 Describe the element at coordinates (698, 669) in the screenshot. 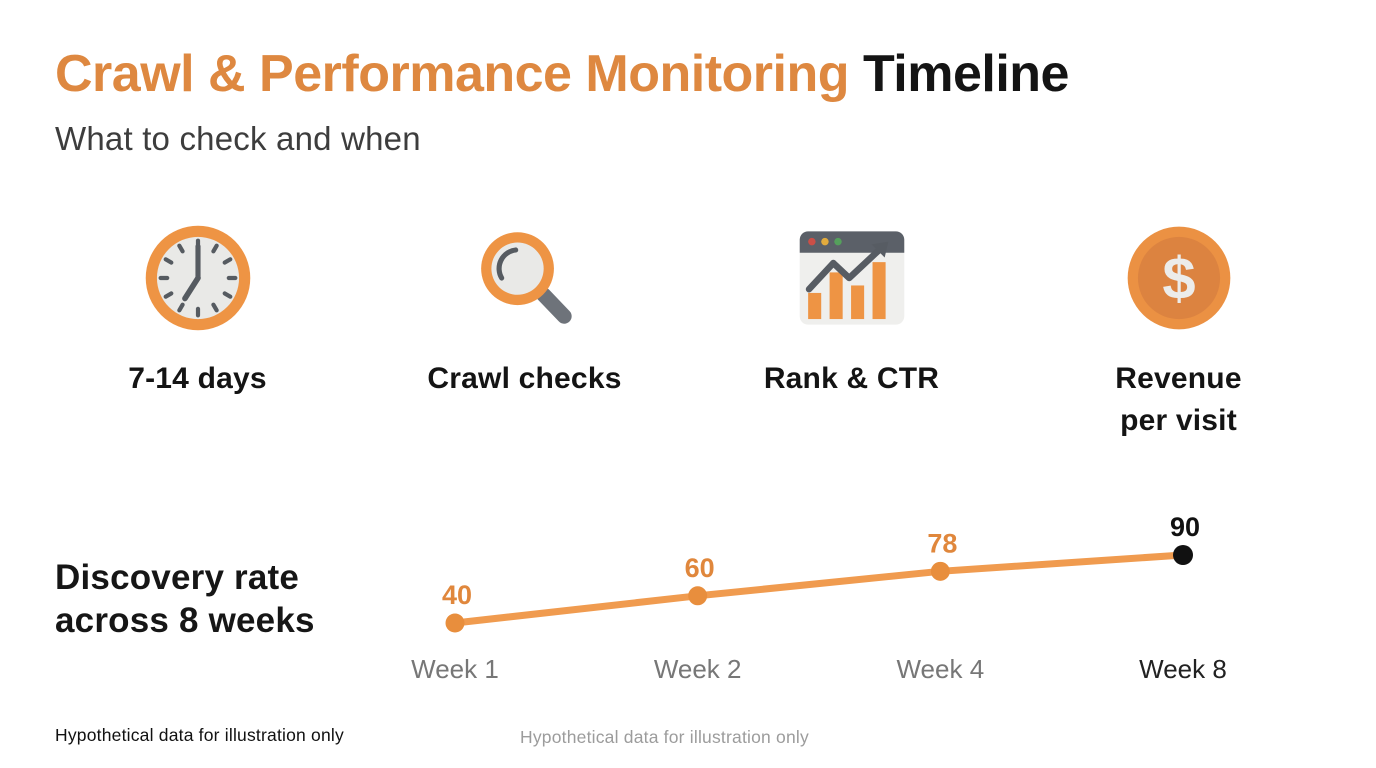

I see `chart-tick-label: Week 2` at that location.